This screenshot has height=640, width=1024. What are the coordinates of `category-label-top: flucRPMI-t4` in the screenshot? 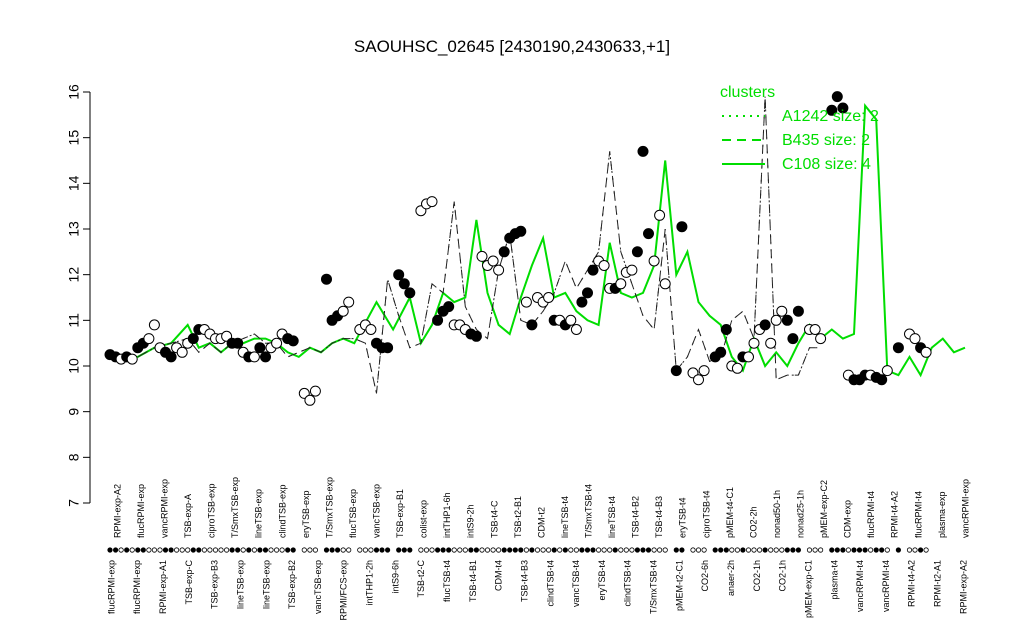 It's located at (871, 514).